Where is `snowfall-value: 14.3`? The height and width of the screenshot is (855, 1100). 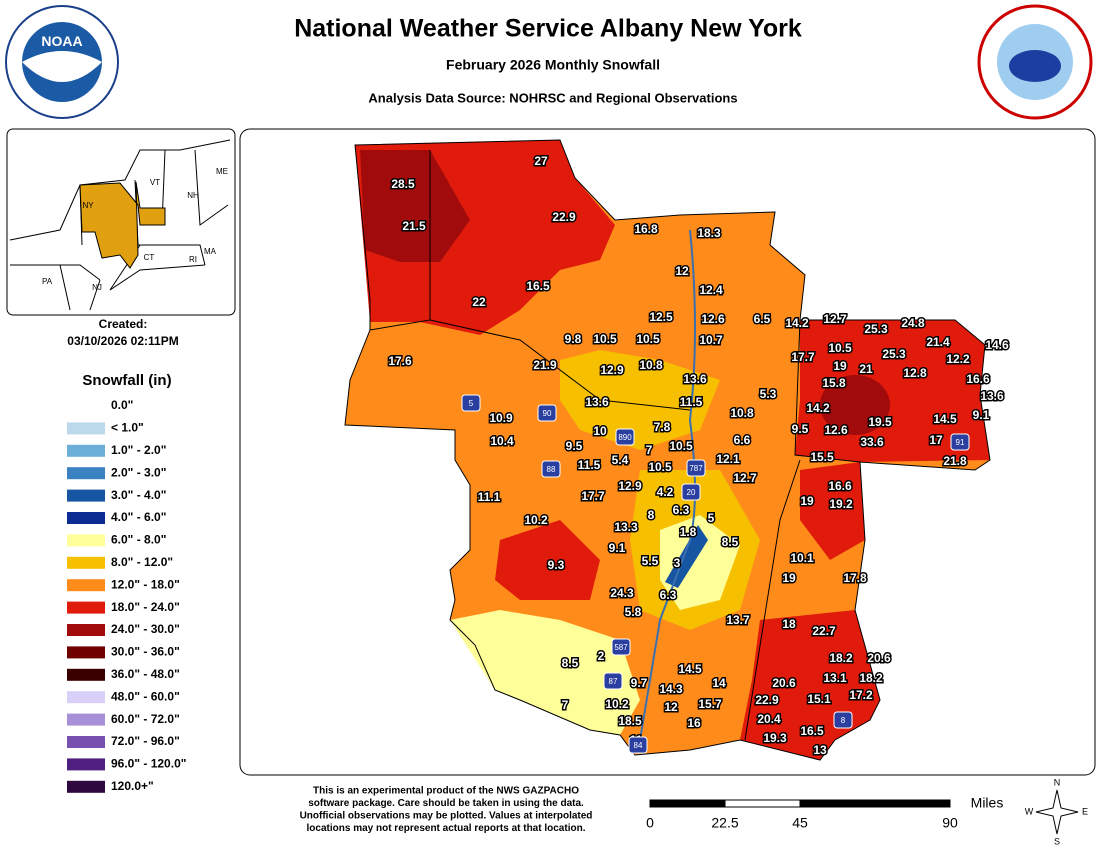
snowfall-value: 14.3 is located at coordinates (671, 689).